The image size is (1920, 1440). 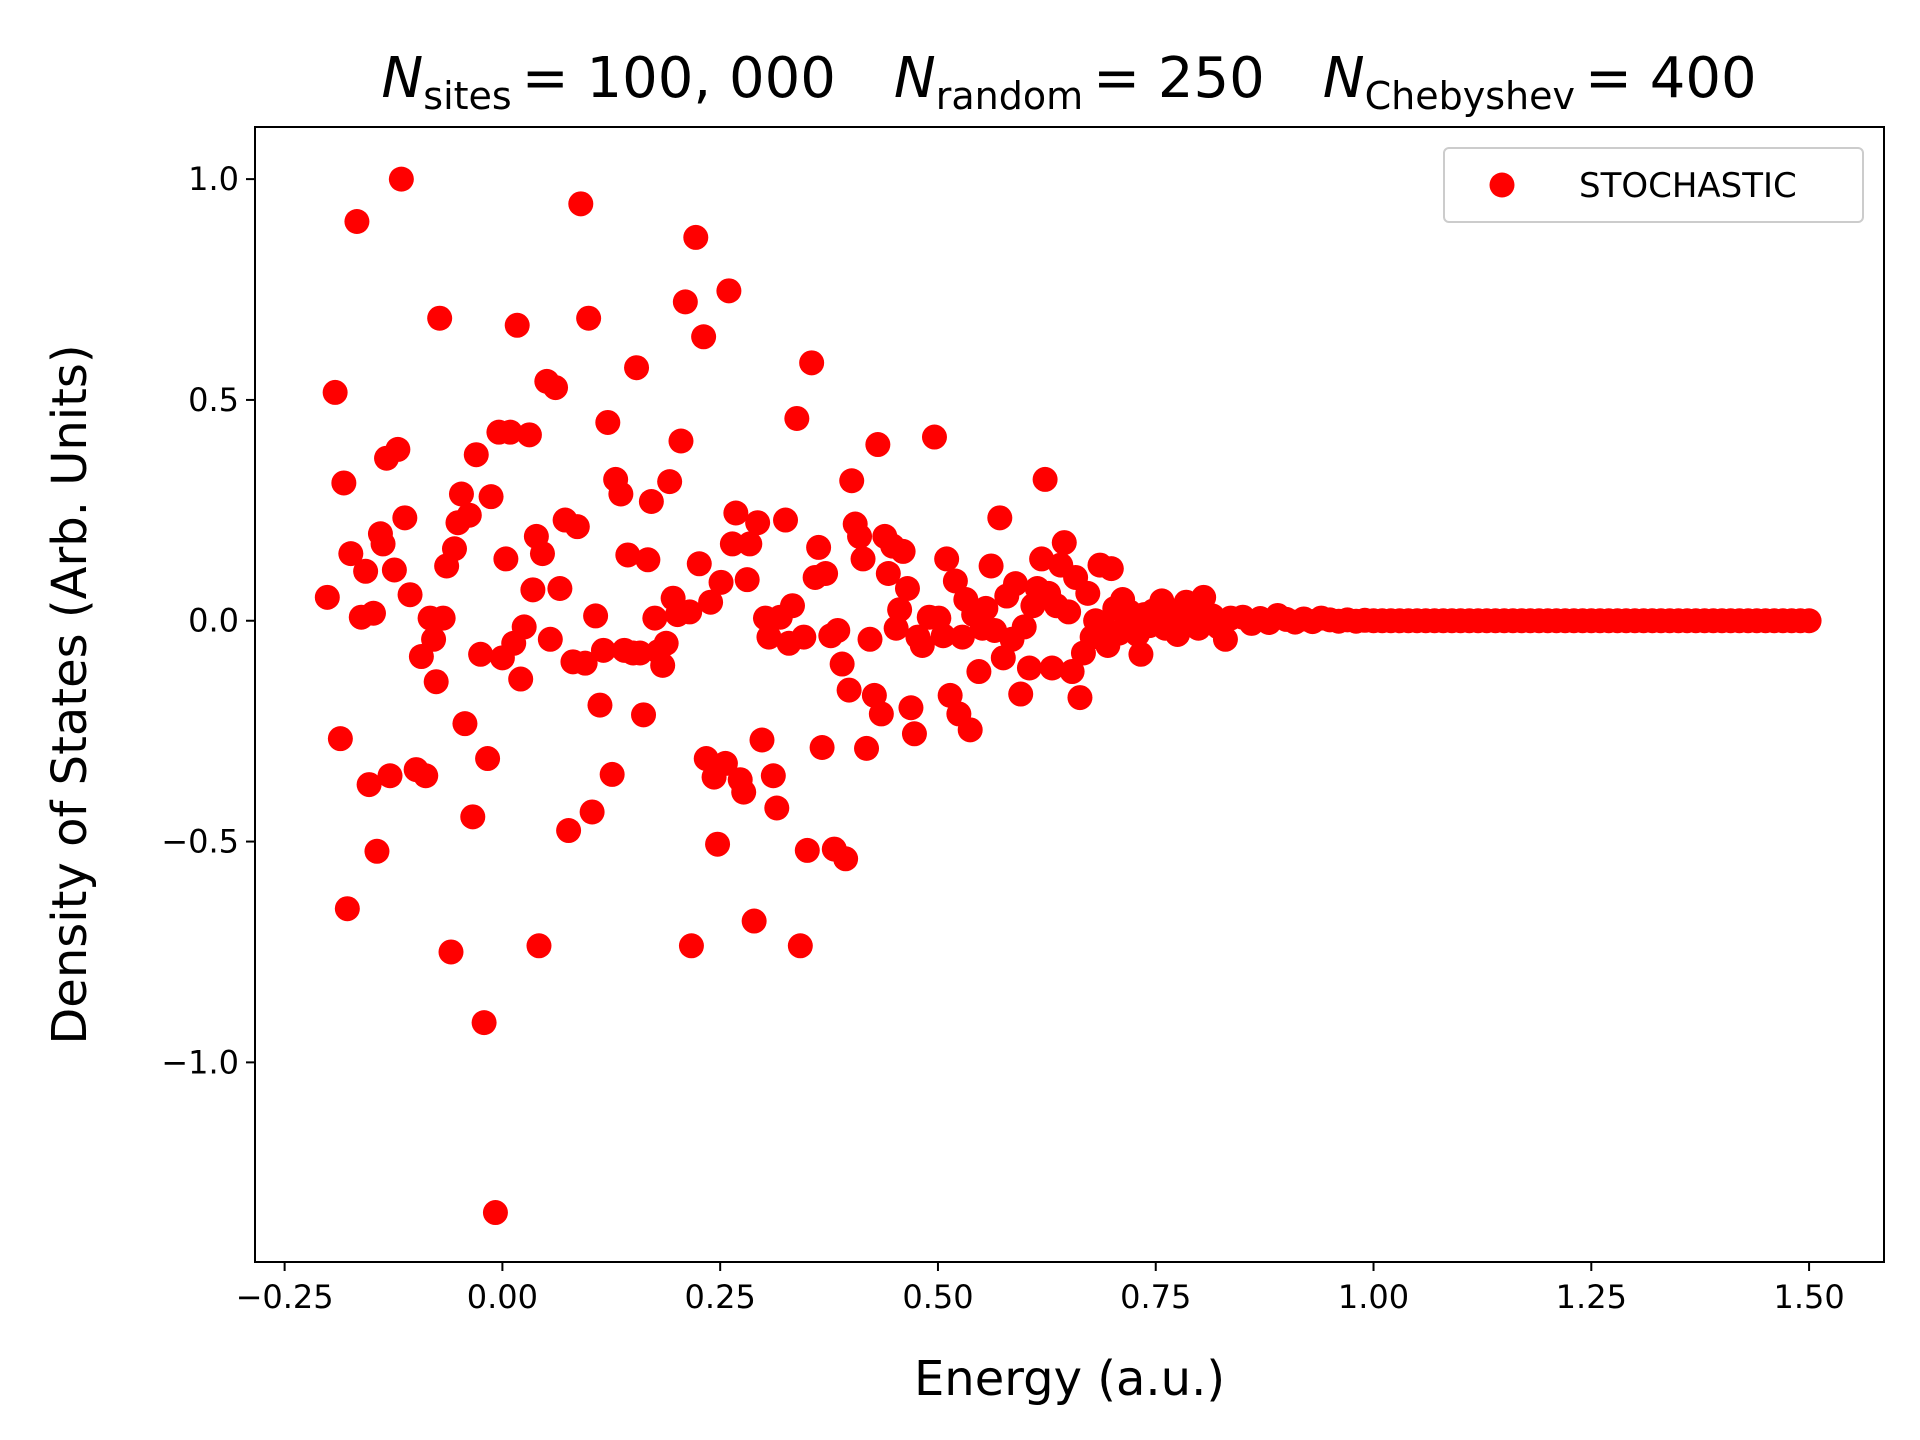 I want to click on title-subscript: random, so click(x=1009, y=96).